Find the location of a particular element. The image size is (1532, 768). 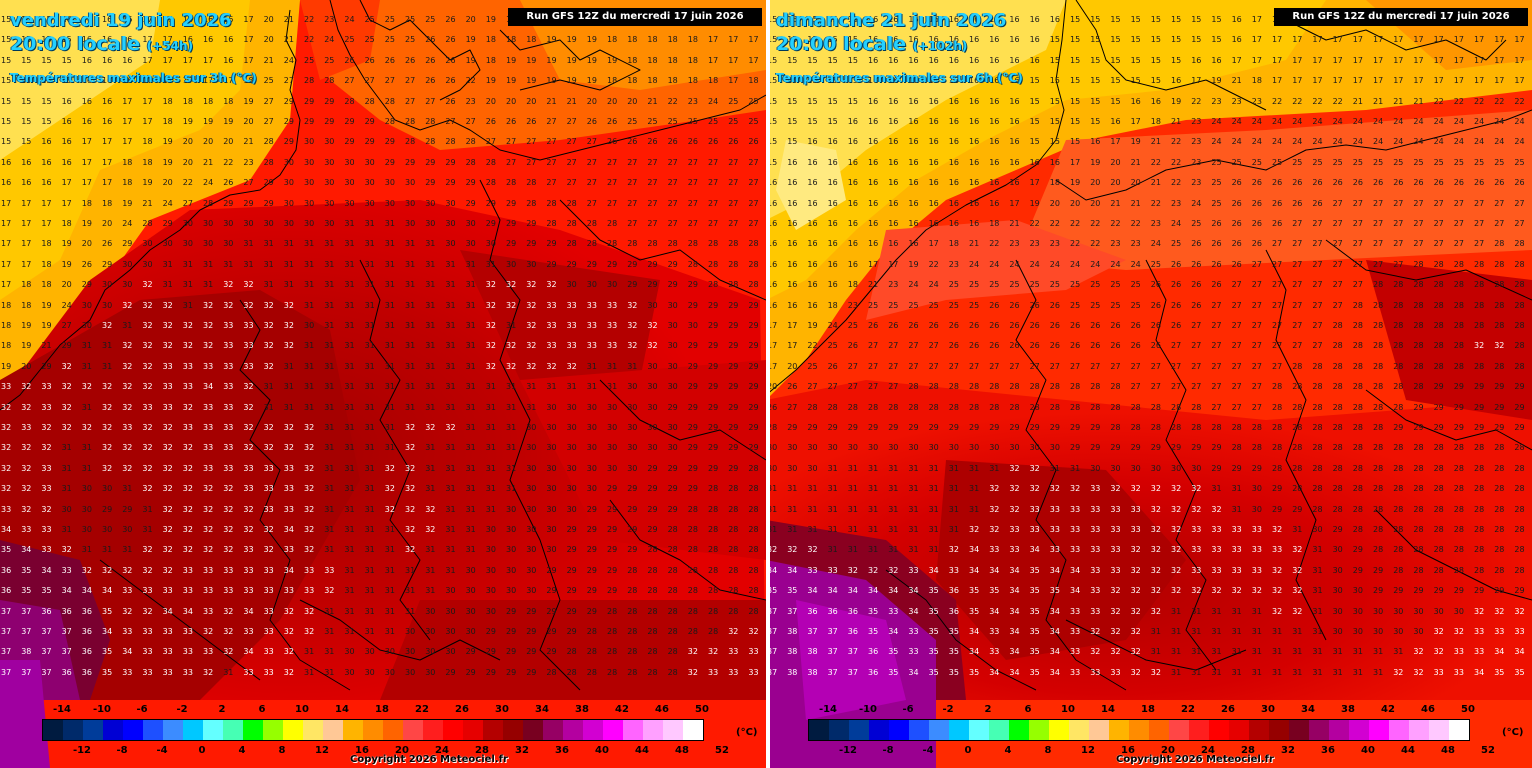

grid-value: 35 is located at coordinates (1035, 632).